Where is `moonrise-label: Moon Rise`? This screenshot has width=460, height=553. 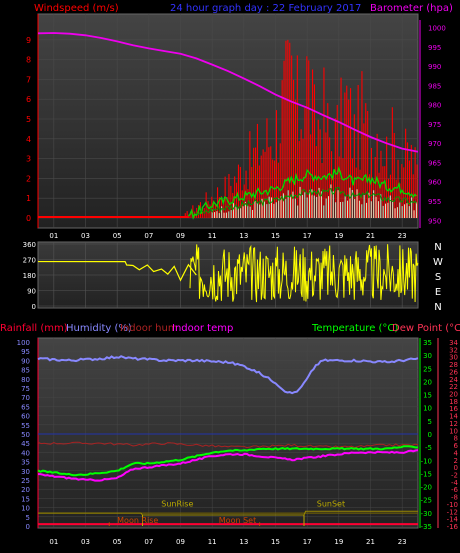 moonrise-label: Moon Rise is located at coordinates (137, 520).